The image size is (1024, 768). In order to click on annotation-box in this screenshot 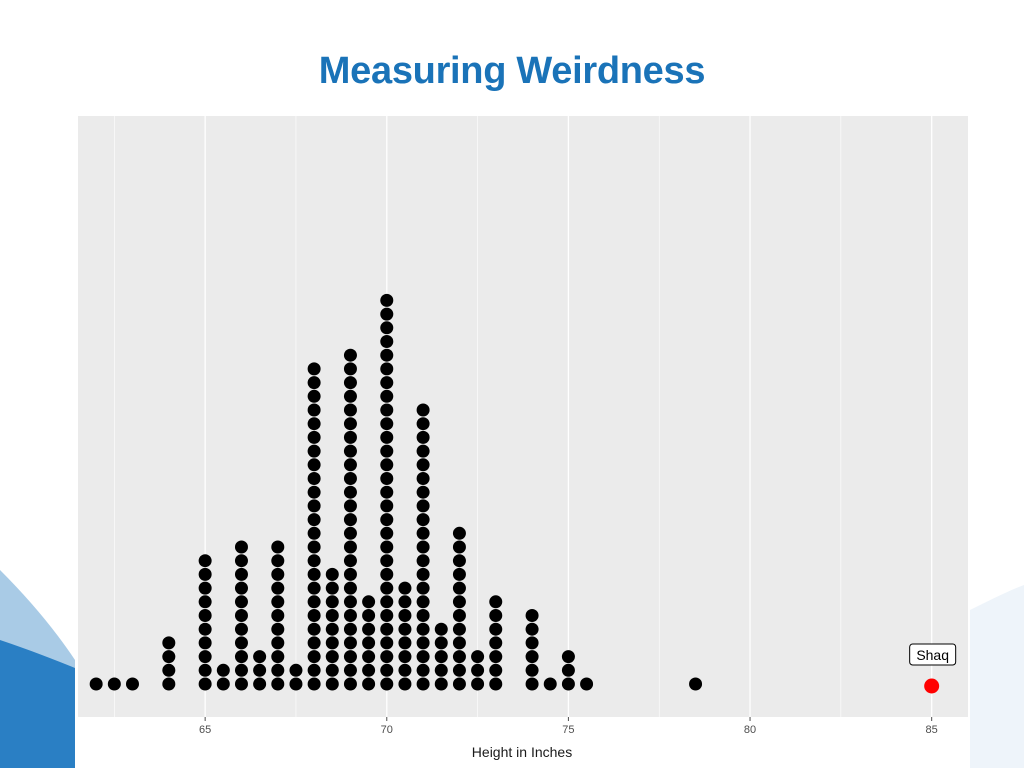, I will do `click(933, 654)`.